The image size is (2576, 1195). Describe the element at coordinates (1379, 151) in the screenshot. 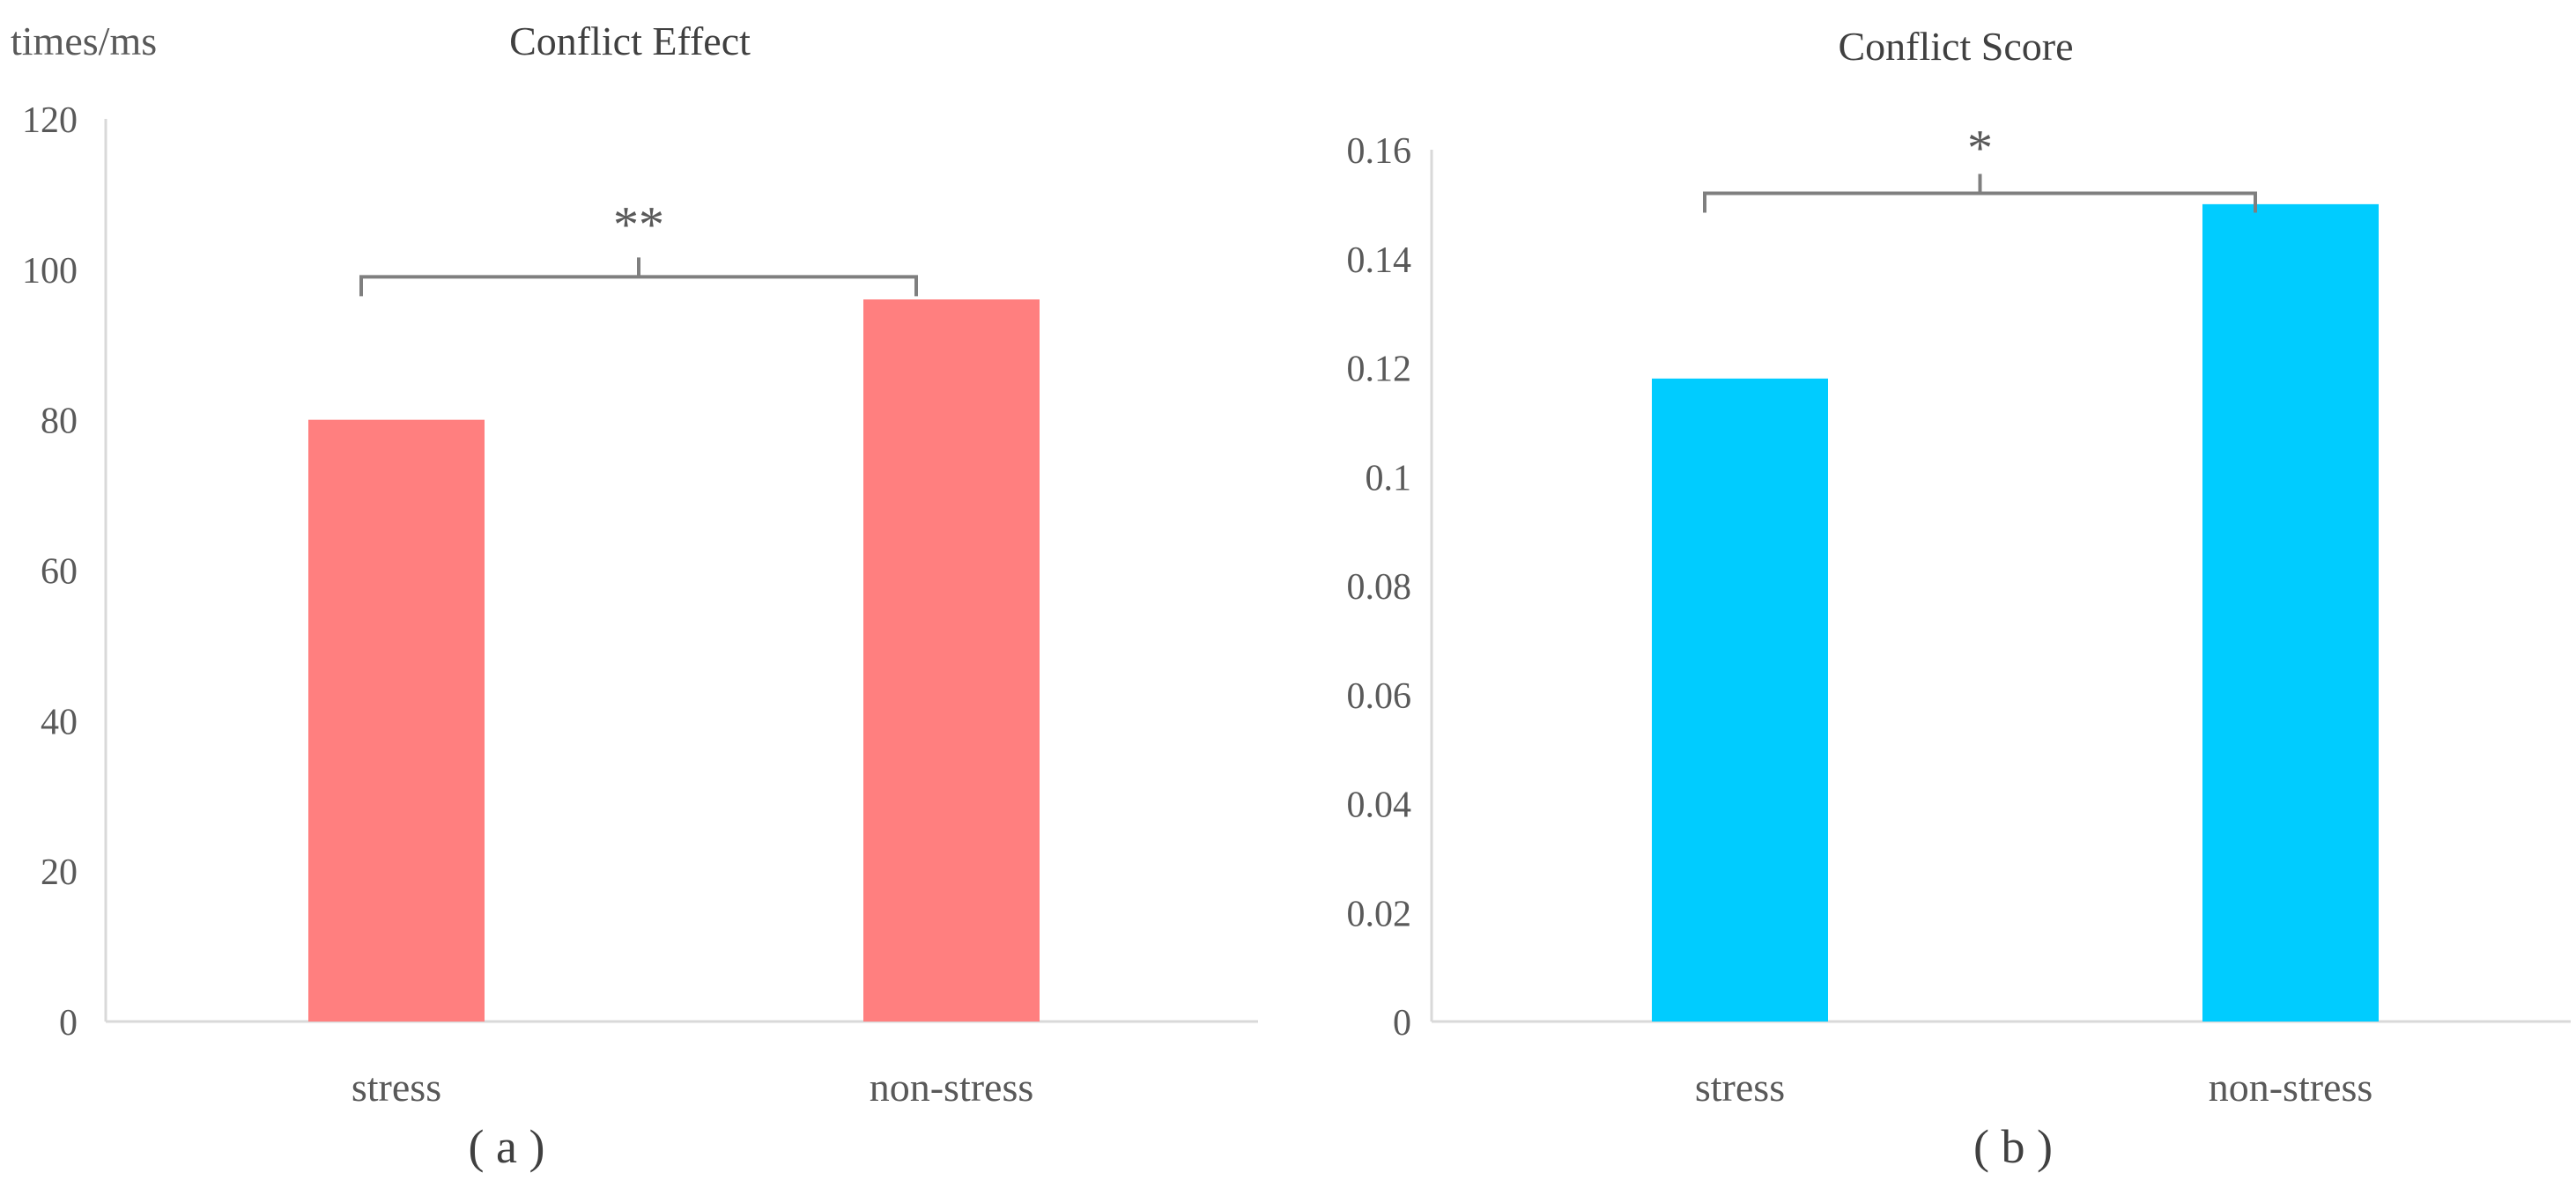

I see `y-tick-label: 0.16` at that location.